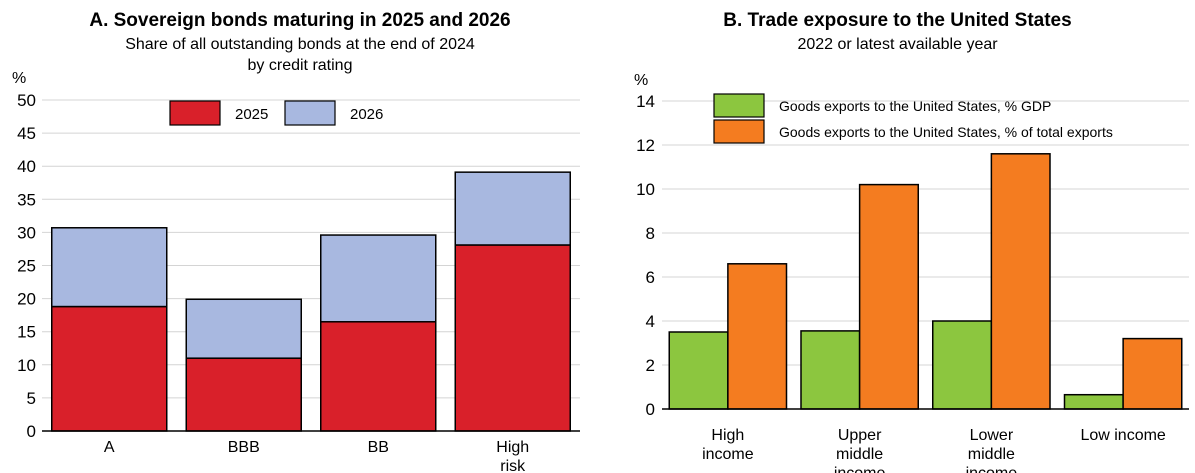 Image resolution: width=1195 pixels, height=473 pixels. What do you see at coordinates (992, 435) in the screenshot?
I see `x-tick-label: Lower` at bounding box center [992, 435].